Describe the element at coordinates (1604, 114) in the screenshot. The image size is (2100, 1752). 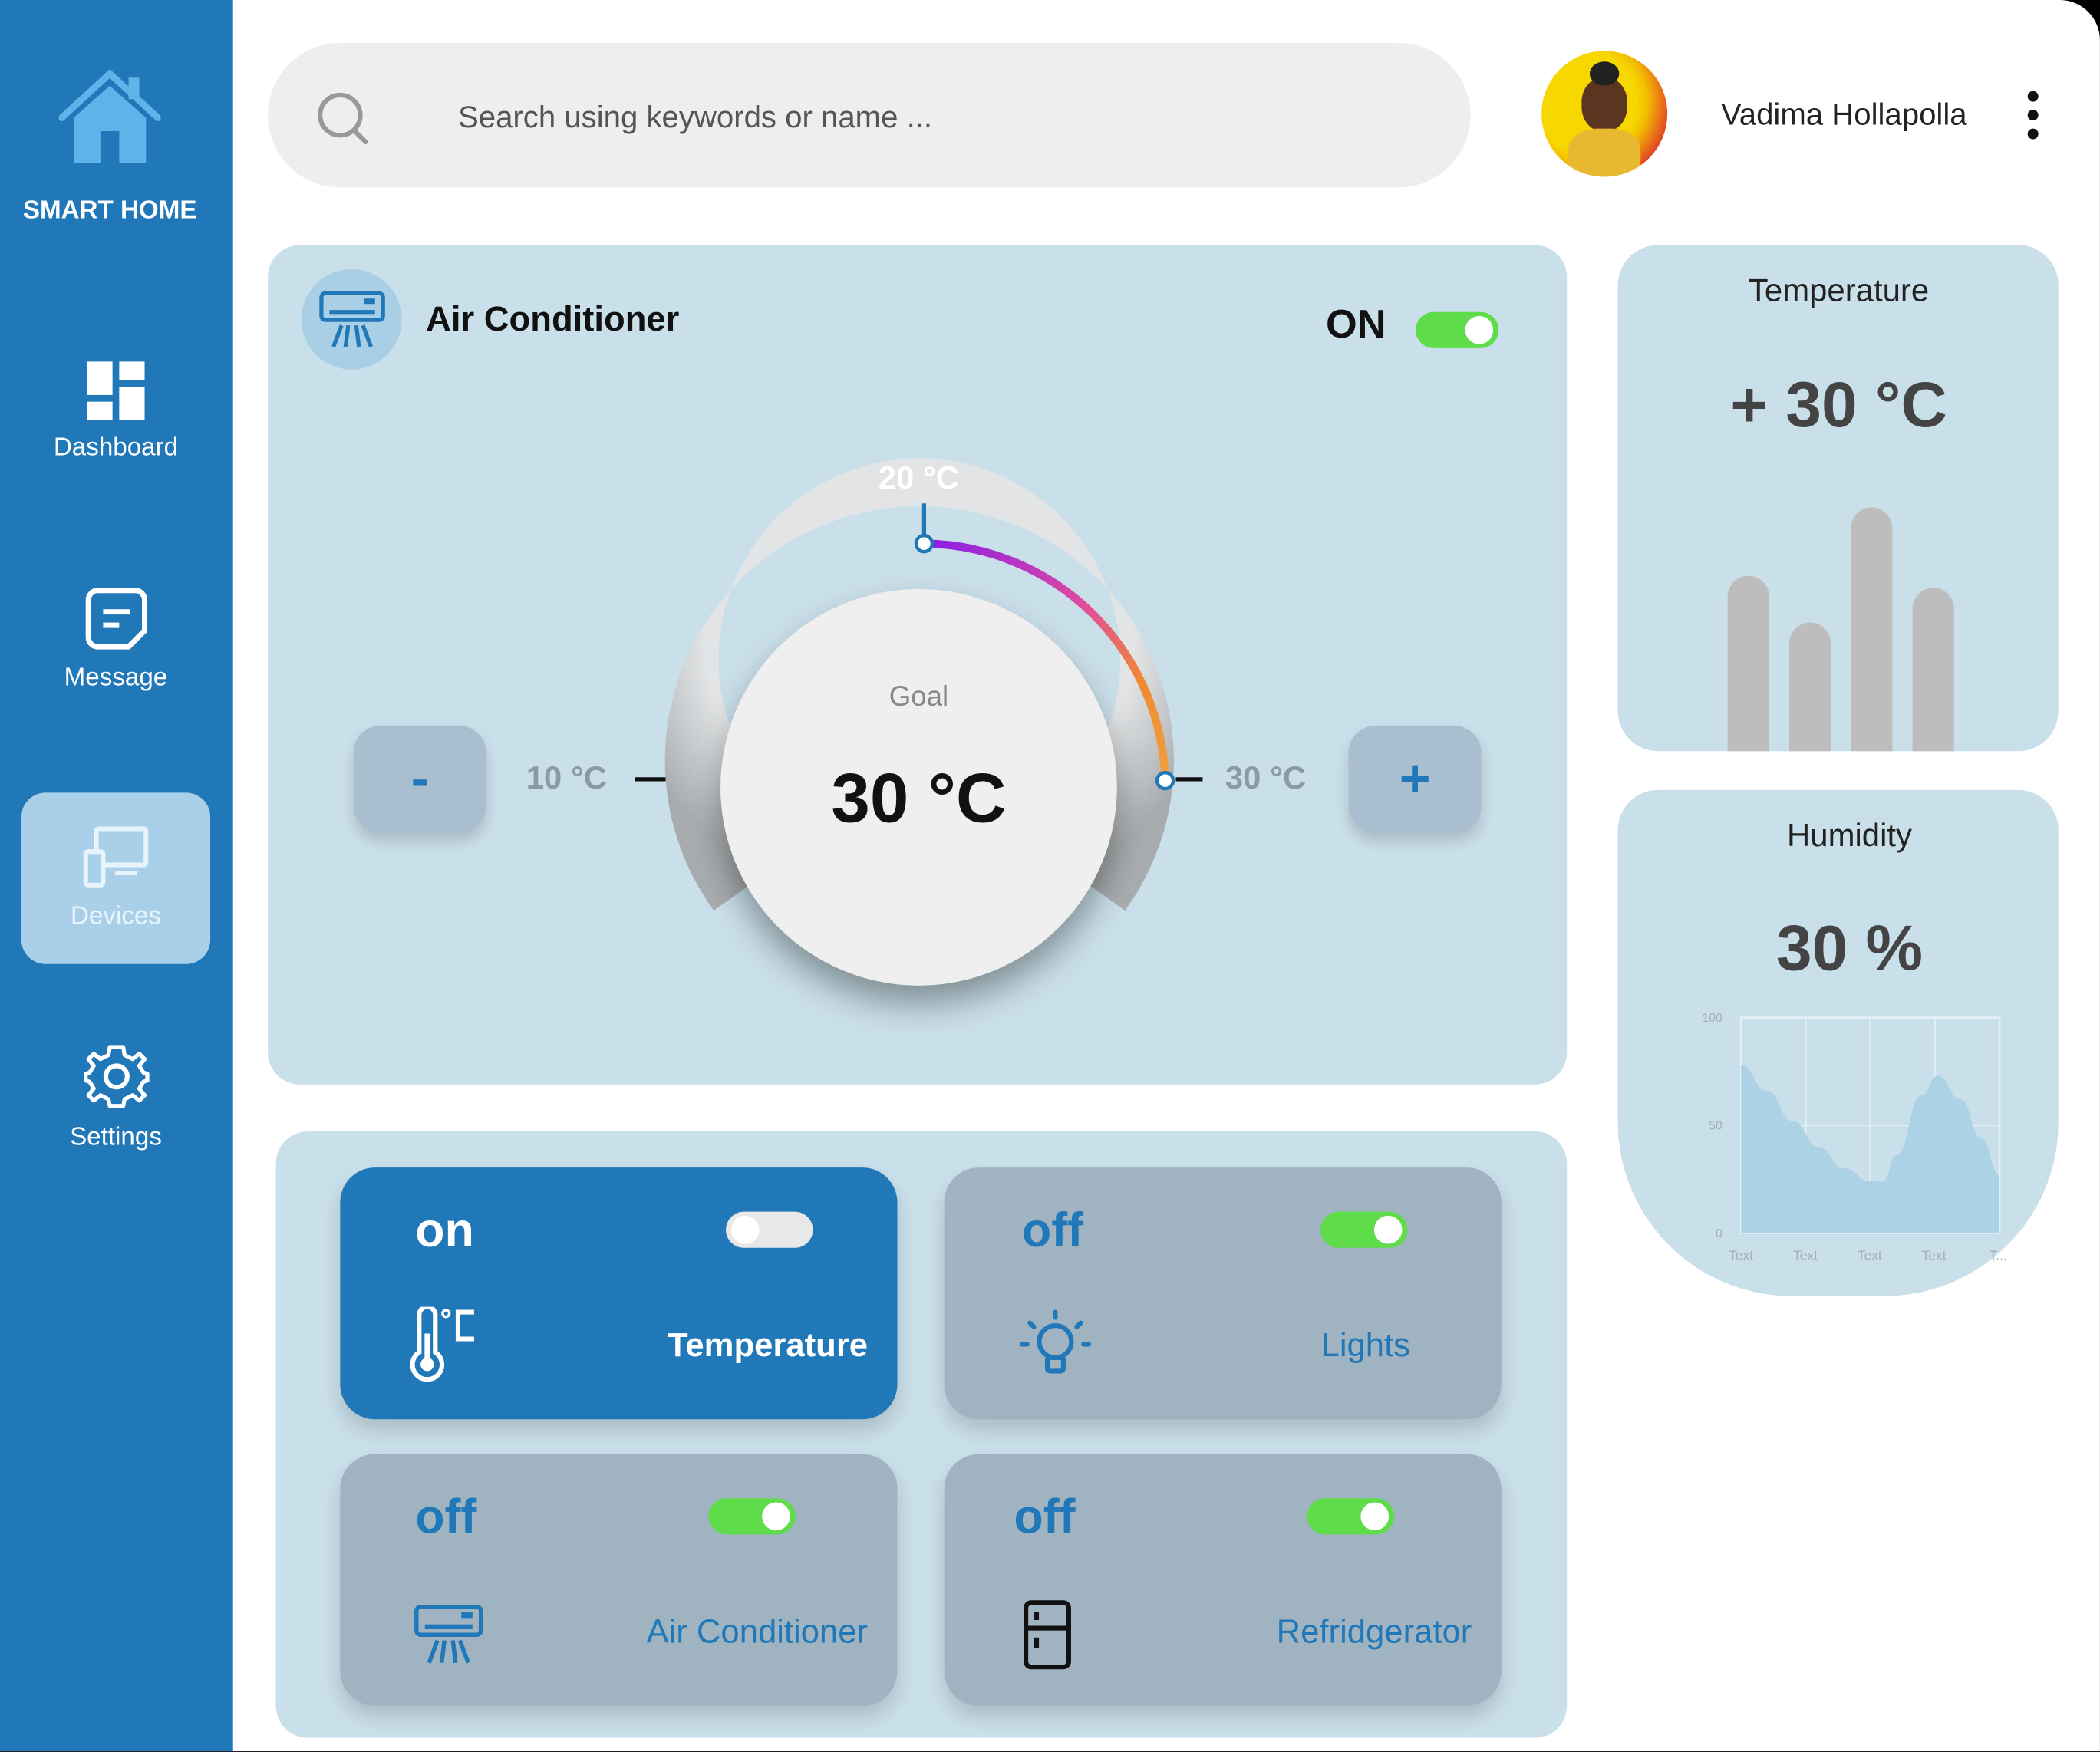
I see `avatar` at that location.